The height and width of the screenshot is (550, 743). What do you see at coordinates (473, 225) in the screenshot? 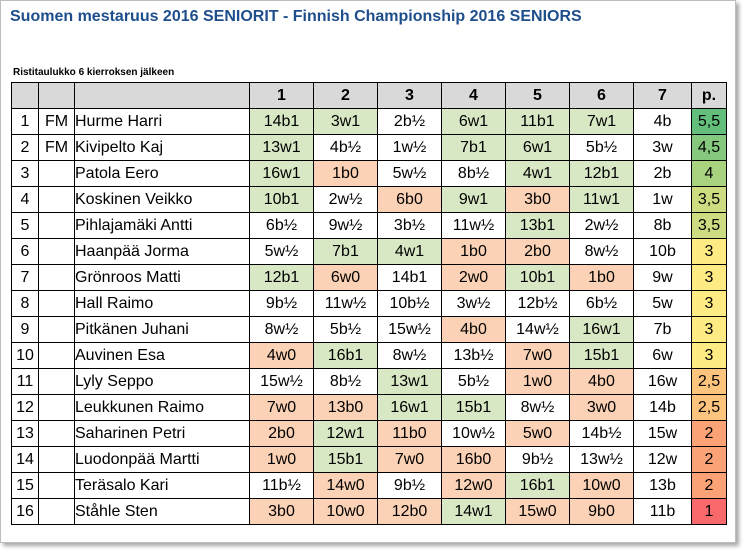
I see `round-result-4: 11w½` at bounding box center [473, 225].